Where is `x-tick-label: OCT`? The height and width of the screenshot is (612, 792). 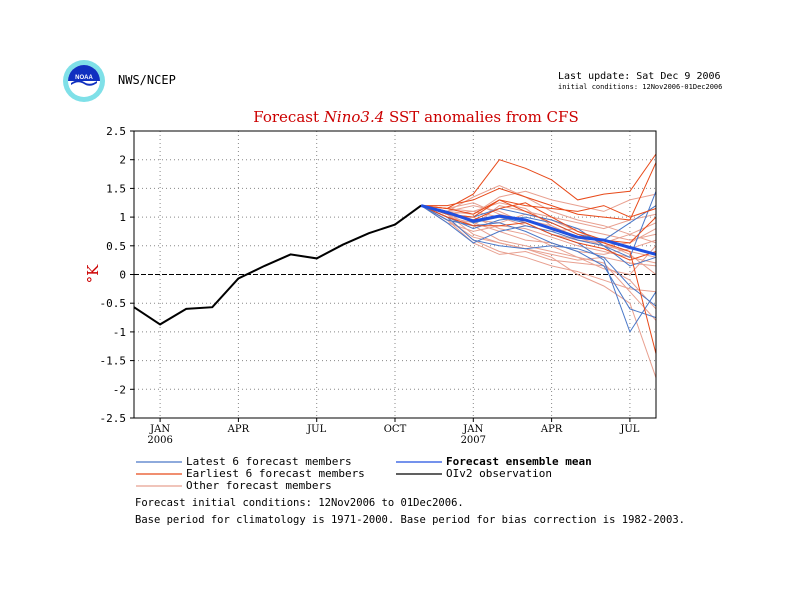
x-tick-label: OCT is located at coordinates (395, 429).